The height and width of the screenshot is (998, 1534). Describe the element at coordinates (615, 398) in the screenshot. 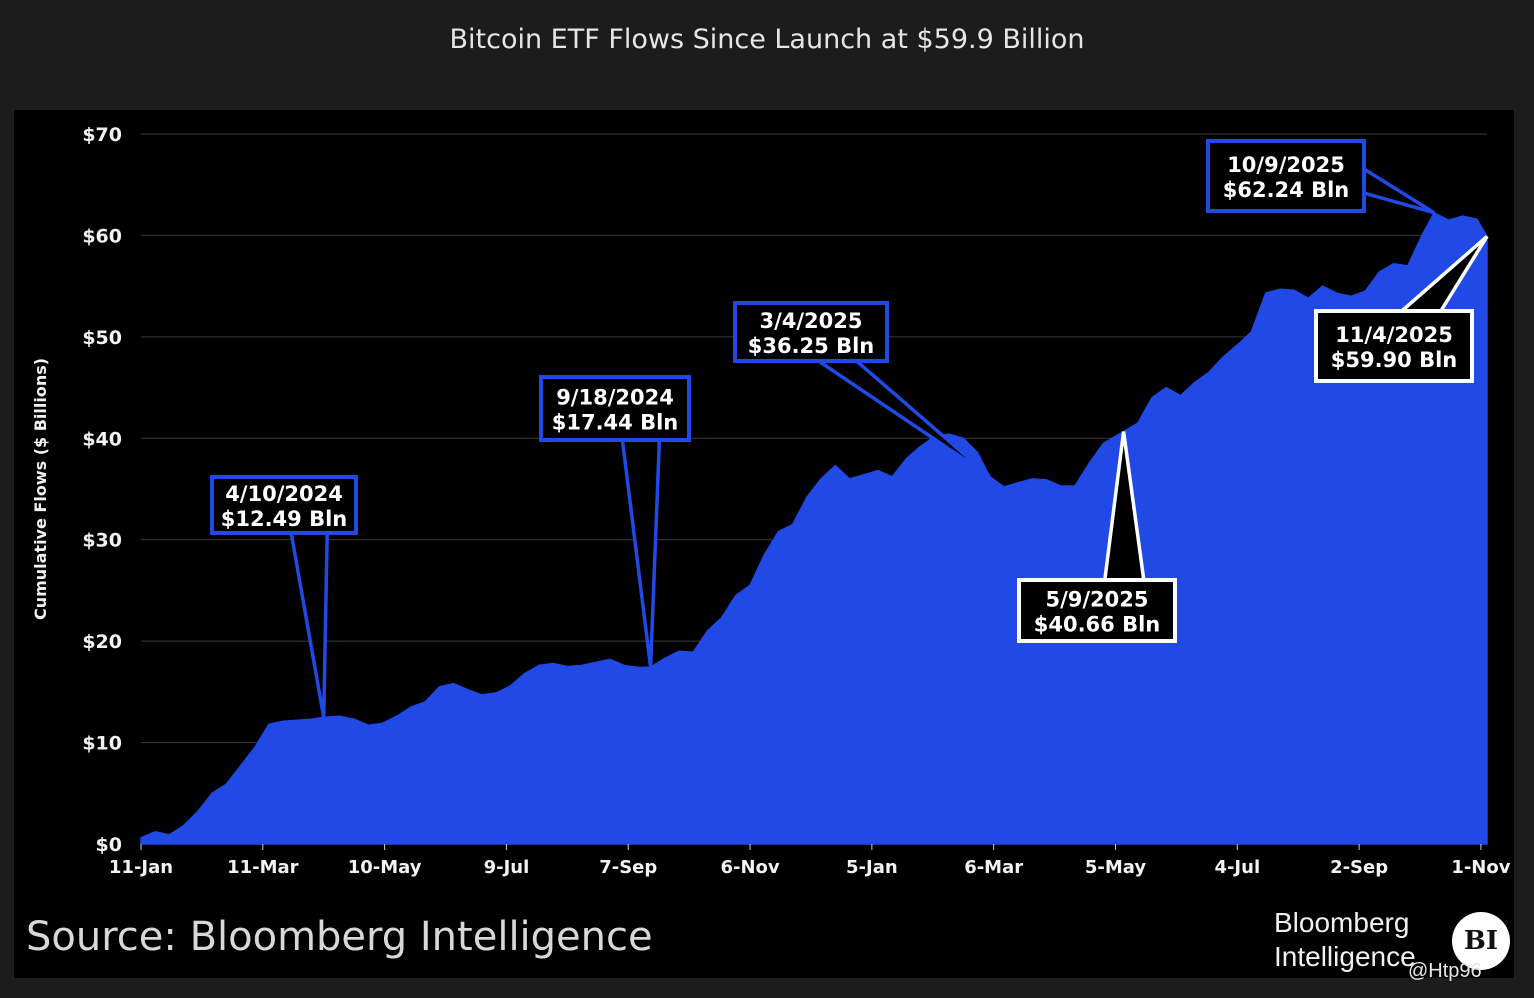

I see `annotation-date: 9/18/2024` at that location.